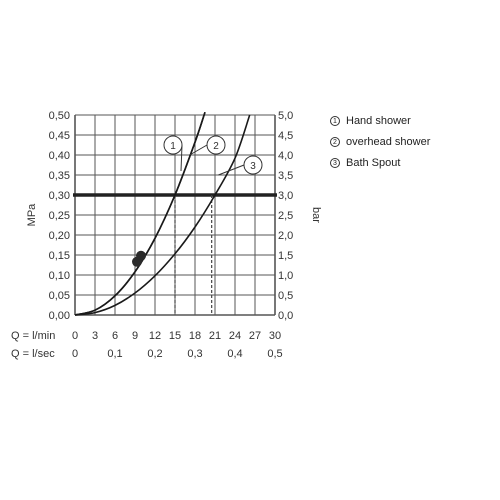 This screenshot has width=500, height=500. I want to click on y-tick-label-left: 0,05, so click(59, 296).